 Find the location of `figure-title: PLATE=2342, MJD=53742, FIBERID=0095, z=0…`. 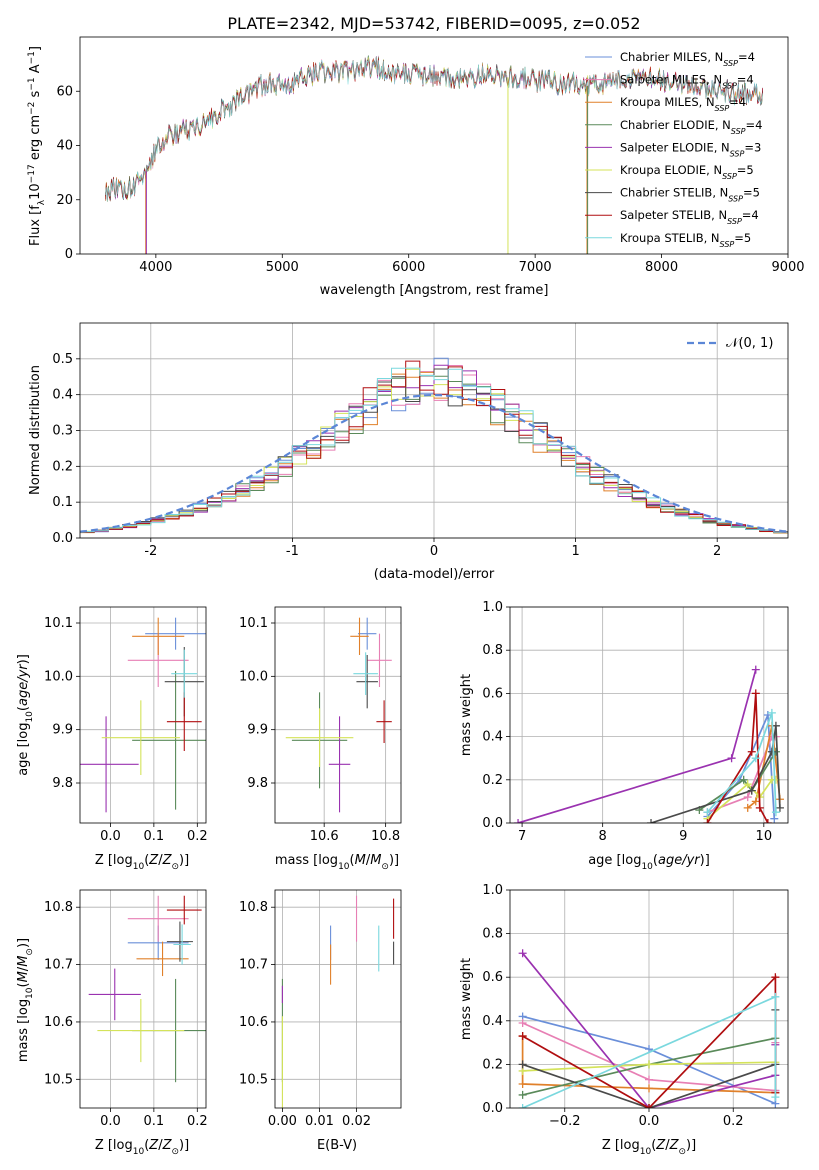

figure-title: PLATE=2342, MJD=53742, FIBERID=0095, z=0… is located at coordinates (433, 23).